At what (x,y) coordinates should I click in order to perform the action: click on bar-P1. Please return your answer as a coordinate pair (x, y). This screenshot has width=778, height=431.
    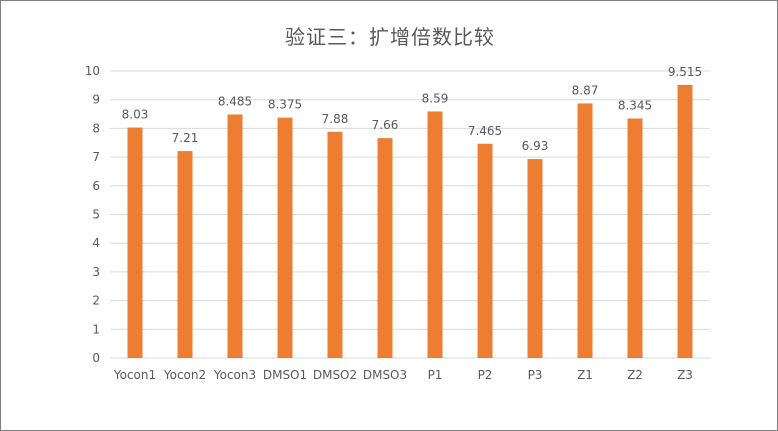
    Looking at the image, I should click on (435, 234).